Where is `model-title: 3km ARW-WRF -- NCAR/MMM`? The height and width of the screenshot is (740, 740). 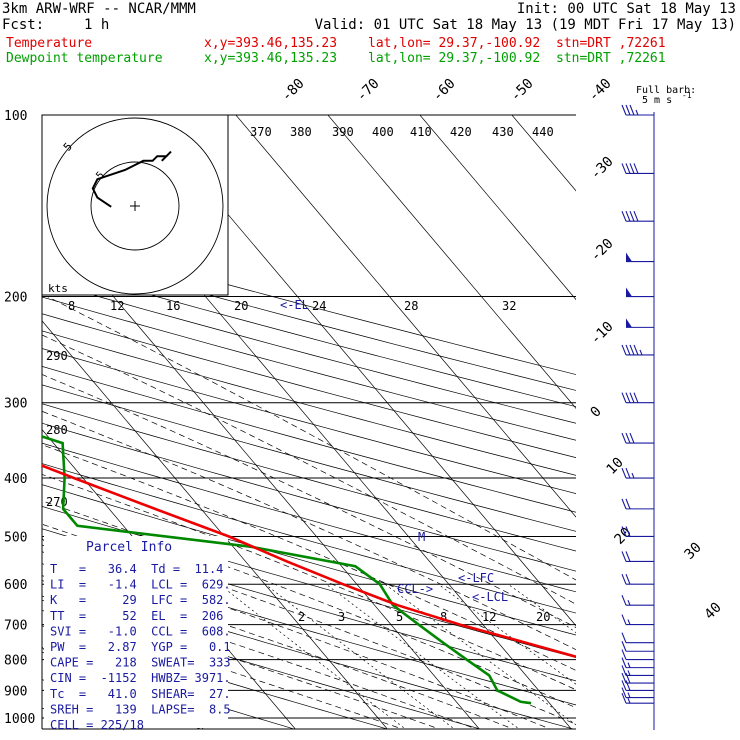
model-title: 3km ARW-WRF -- NCAR/MMM is located at coordinates (99, 9).